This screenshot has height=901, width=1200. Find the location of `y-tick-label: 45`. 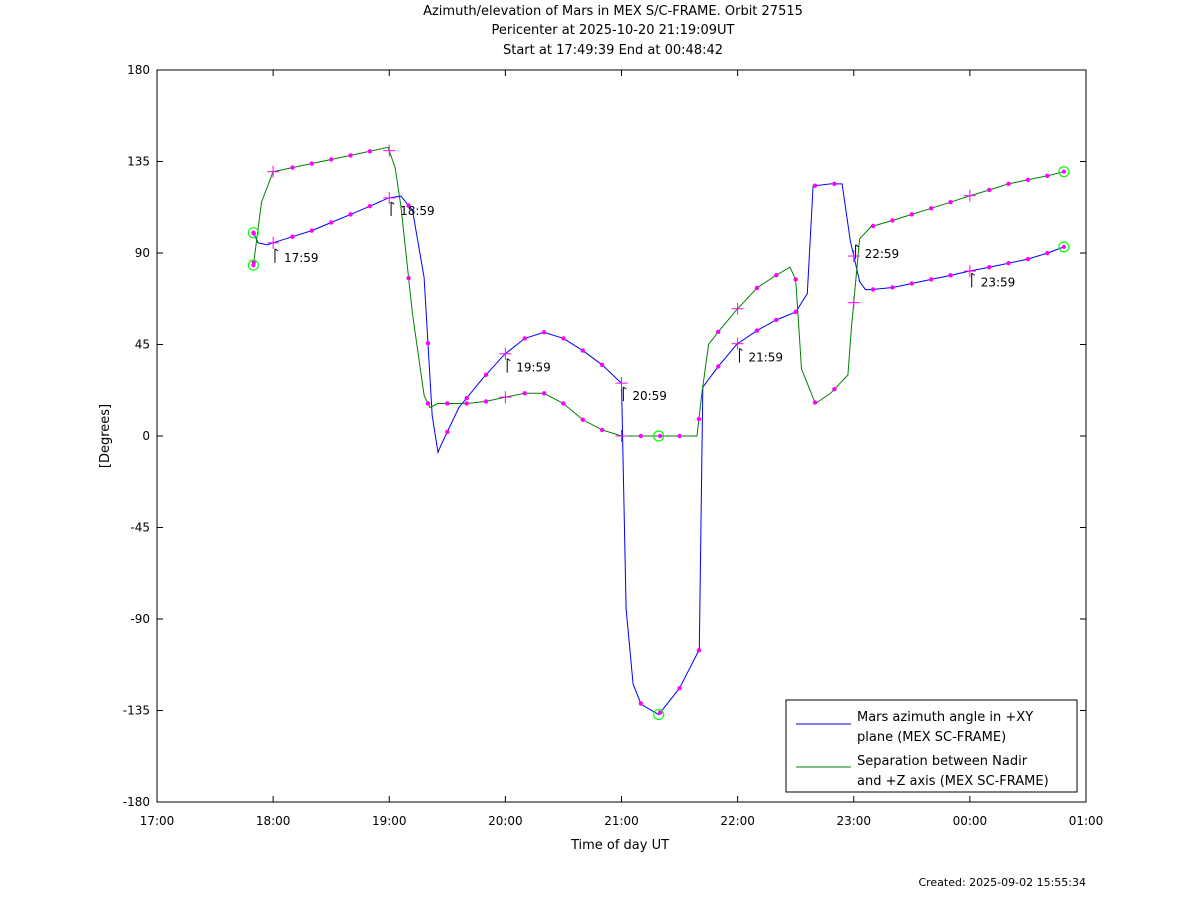

y-tick-label: 45 is located at coordinates (142, 345).